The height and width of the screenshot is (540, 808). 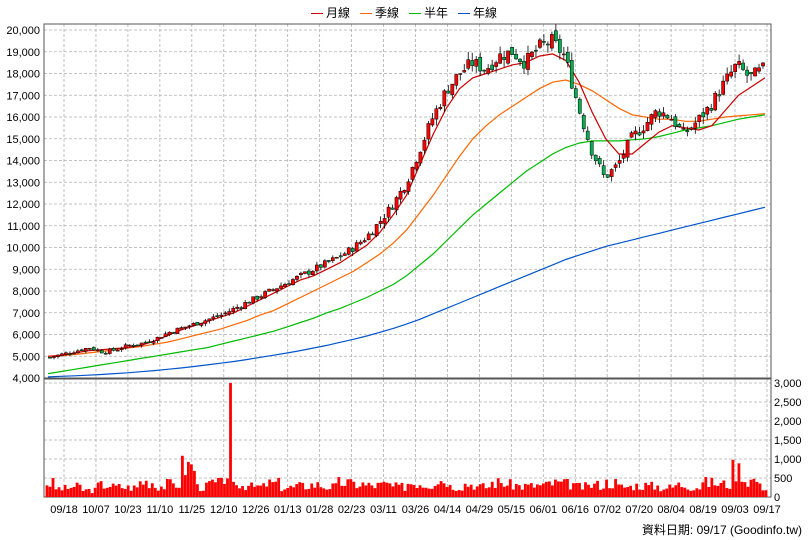 I want to click on date-tick-label: 07/02, so click(x=607, y=510).